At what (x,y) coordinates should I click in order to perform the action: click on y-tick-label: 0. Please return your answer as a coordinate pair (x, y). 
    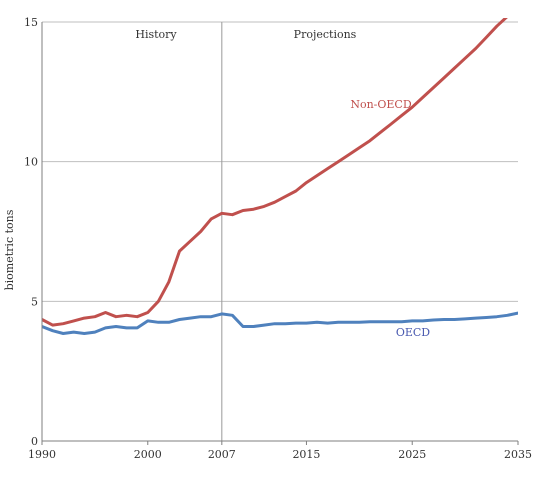
    Looking at the image, I should click on (34, 441).